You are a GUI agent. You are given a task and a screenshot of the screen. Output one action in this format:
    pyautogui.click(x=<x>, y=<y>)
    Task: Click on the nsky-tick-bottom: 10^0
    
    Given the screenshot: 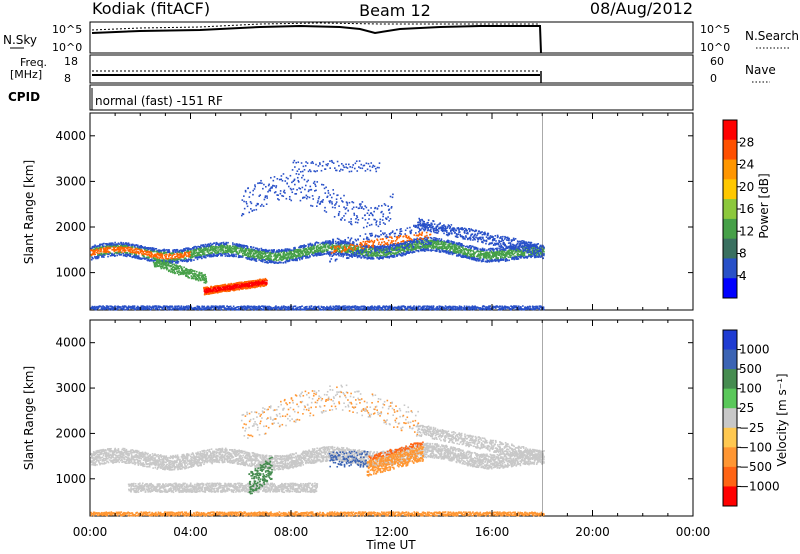 What is the action you would take?
    pyautogui.click(x=67, y=47)
    